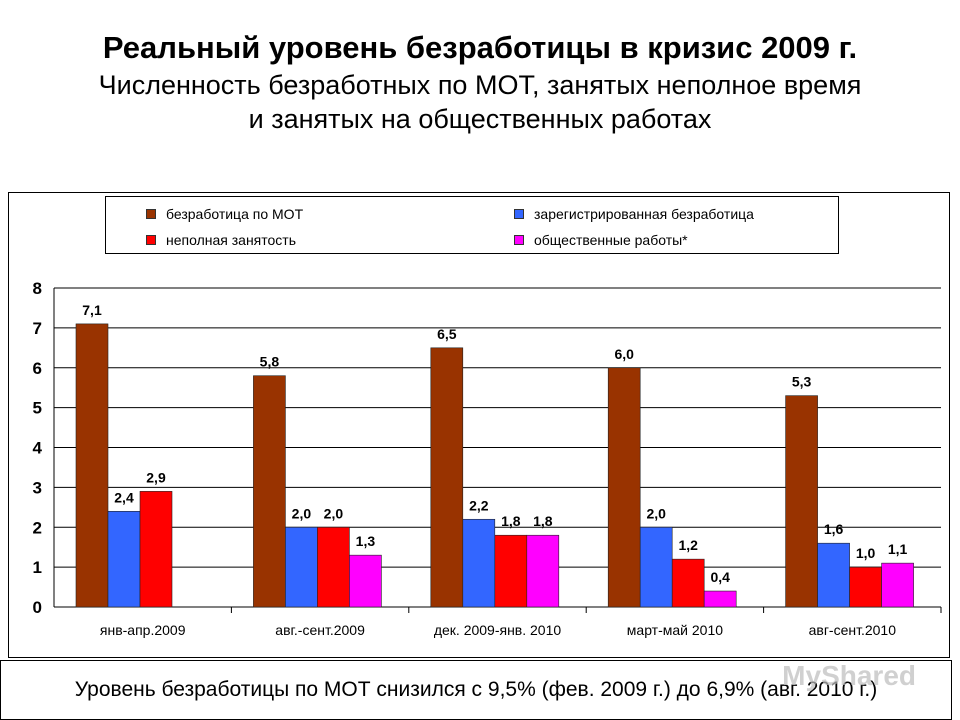  I want to click on legend-item-registered: зарегистрированная безработица, so click(634, 214).